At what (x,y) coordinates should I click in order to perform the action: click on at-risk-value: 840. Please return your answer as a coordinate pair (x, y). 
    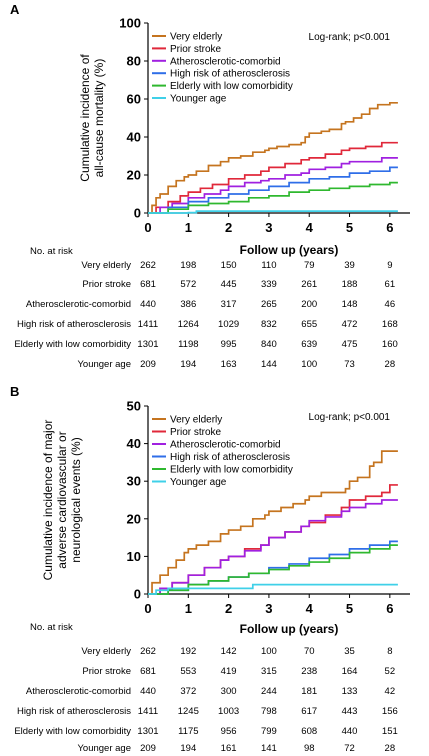
    Looking at the image, I should click on (269, 344).